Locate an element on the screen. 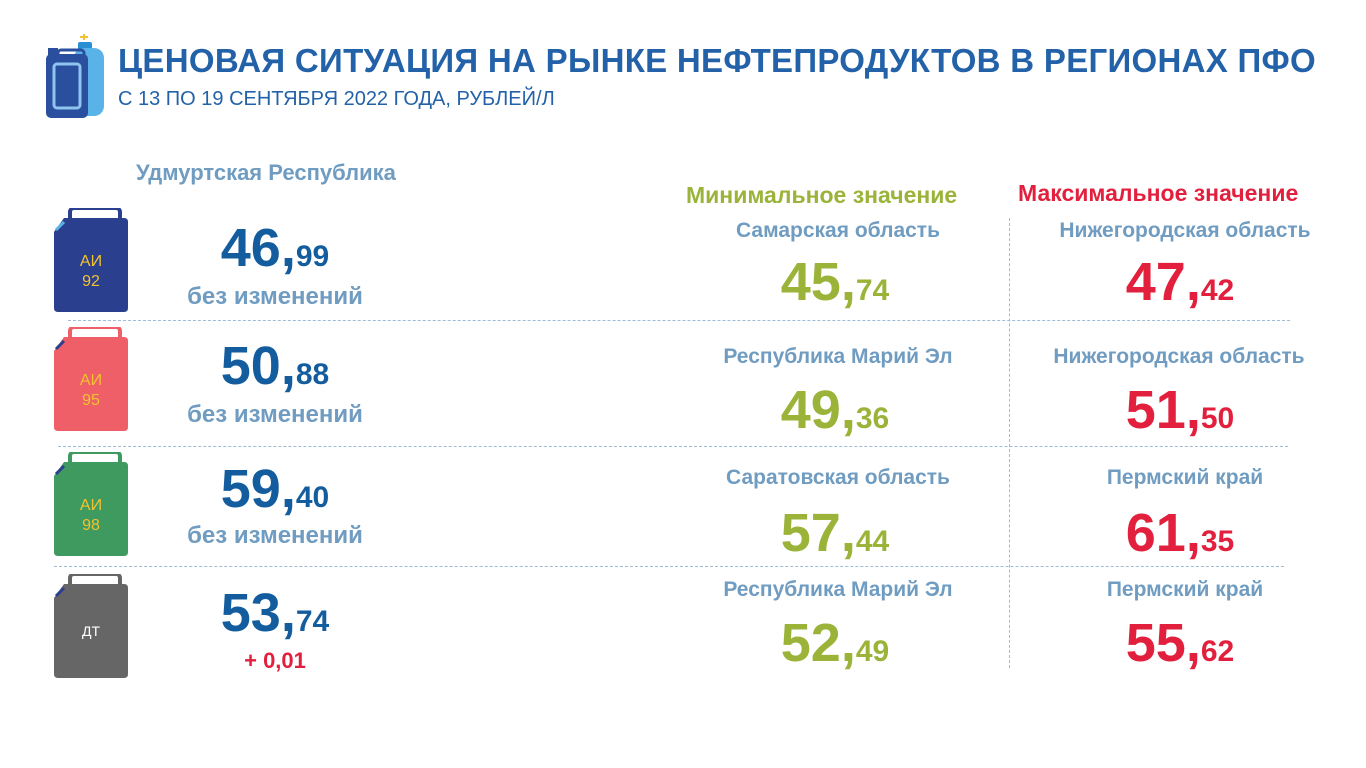 The height and width of the screenshot is (768, 1366). max-price-integer: 55, is located at coordinates (1163, 643).